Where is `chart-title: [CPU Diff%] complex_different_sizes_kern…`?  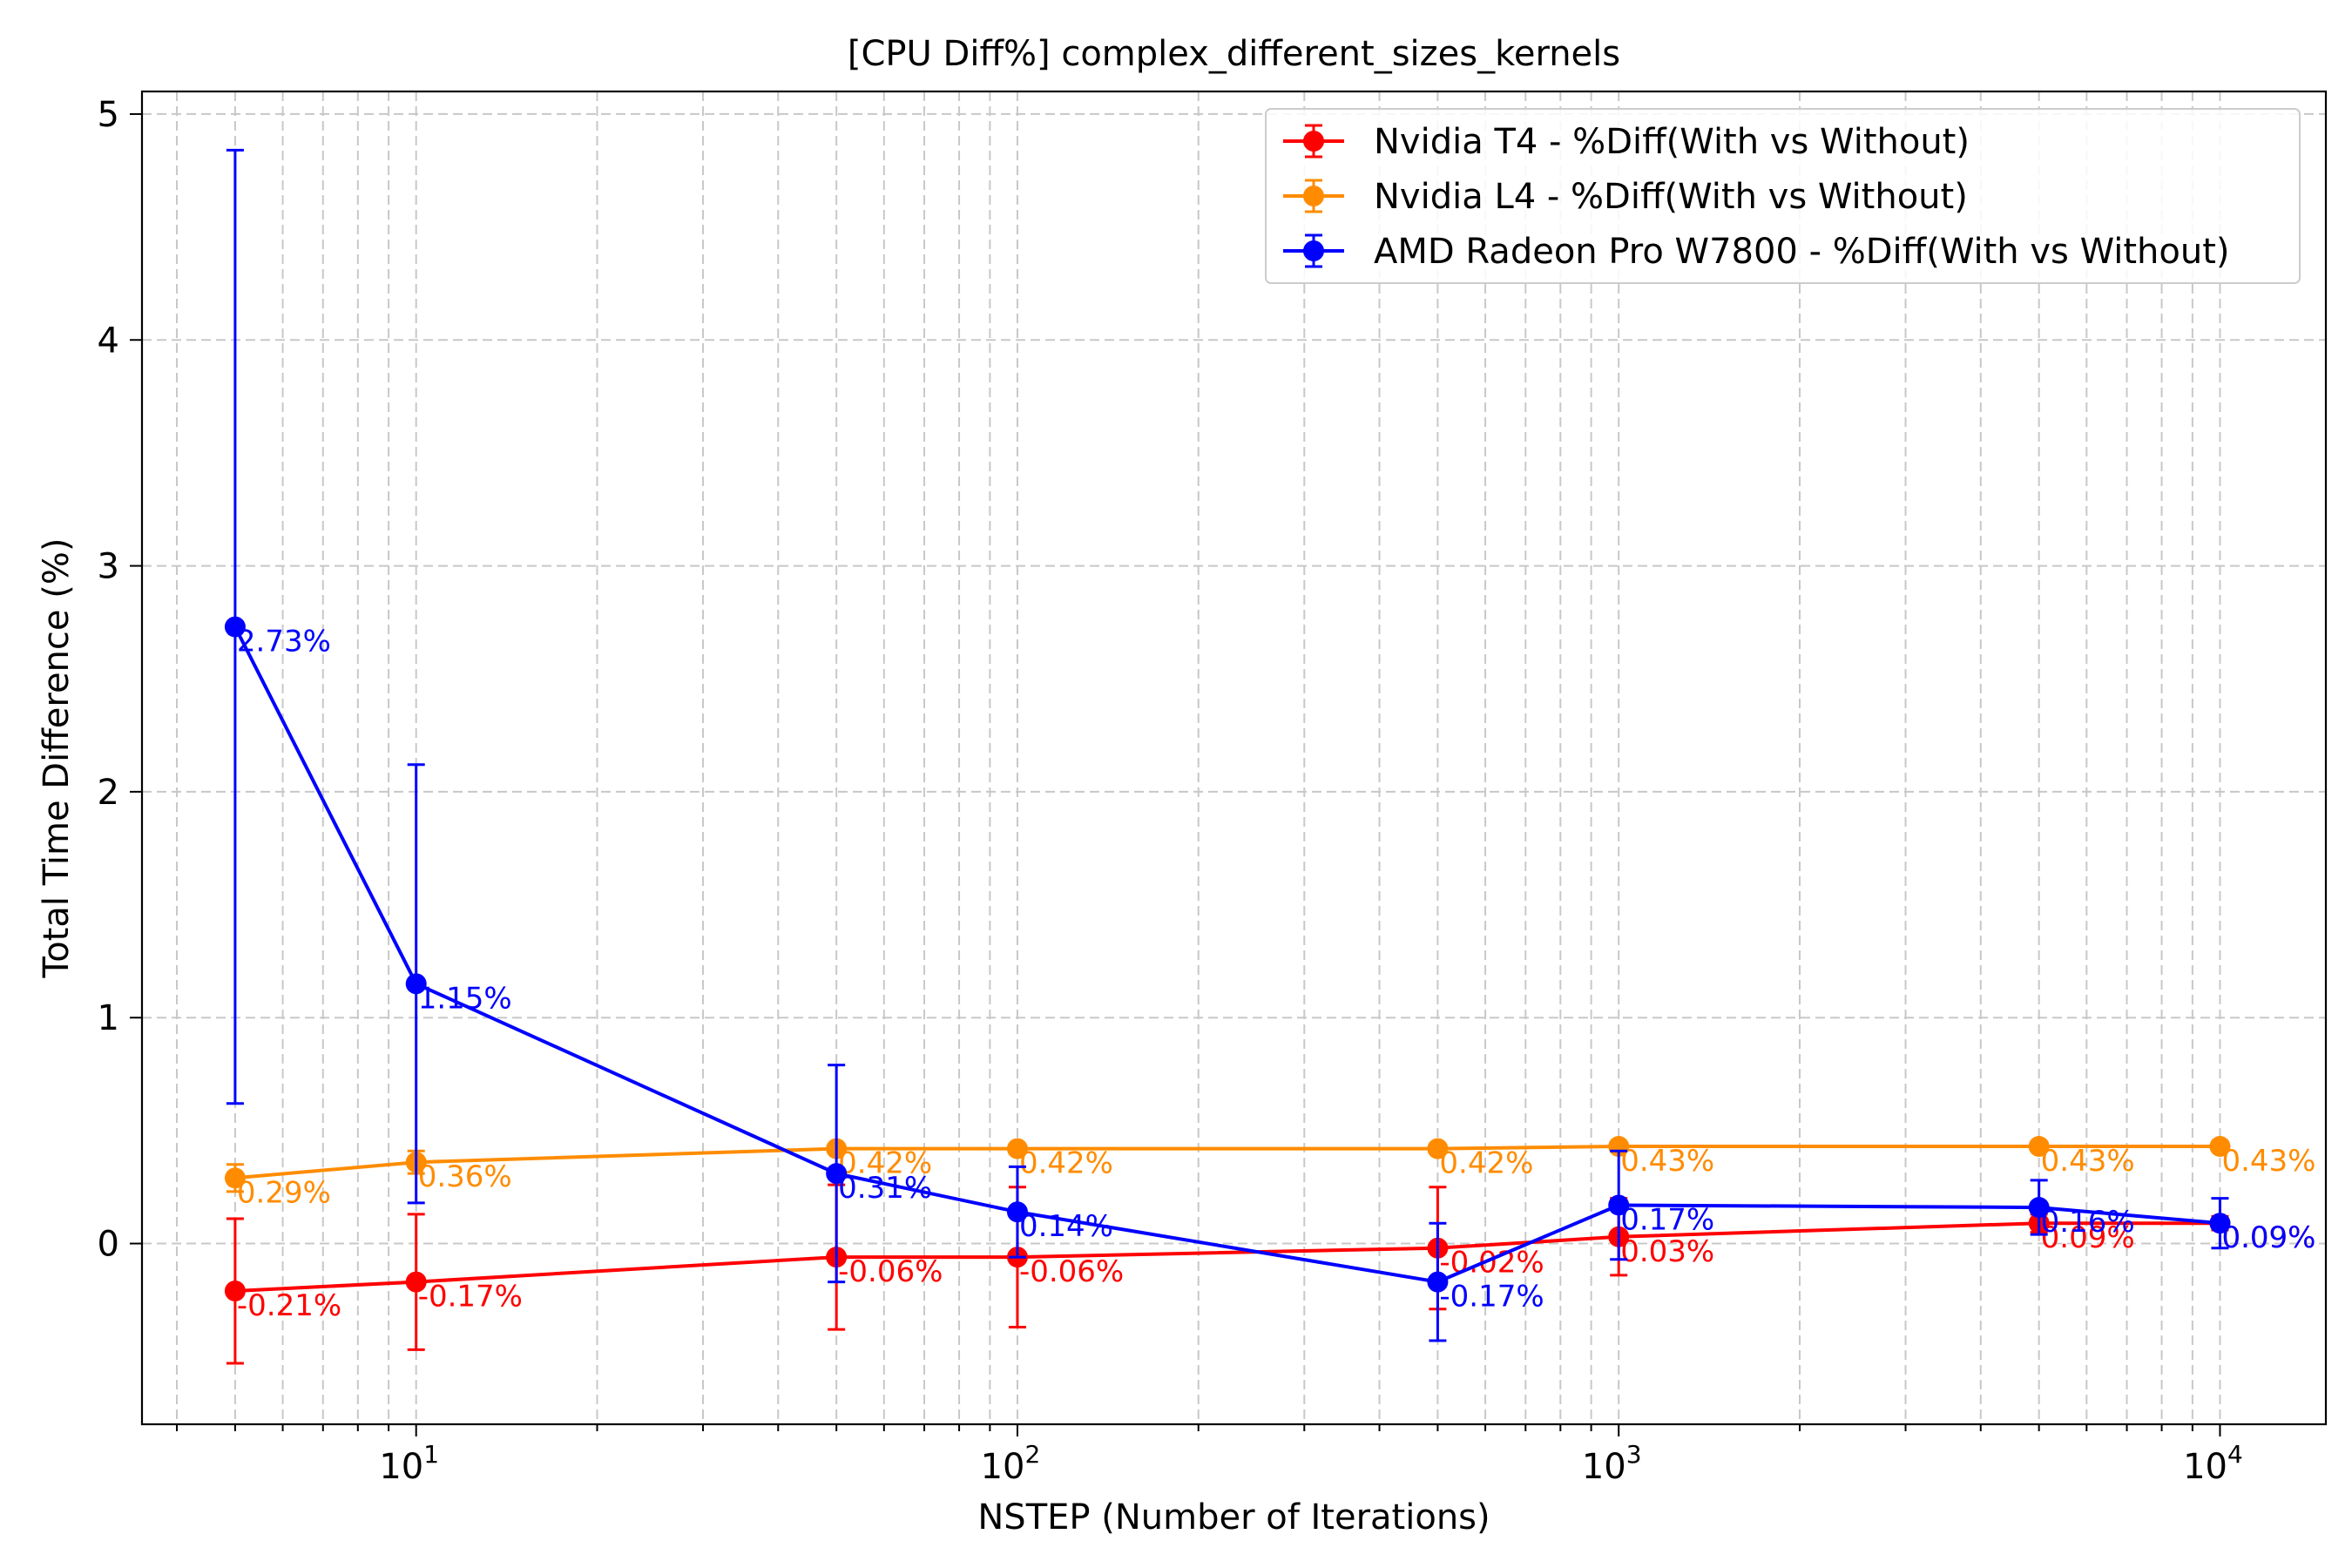
chart-title: [CPU Diff%] complex_different_sizes_kern… is located at coordinates (1234, 54).